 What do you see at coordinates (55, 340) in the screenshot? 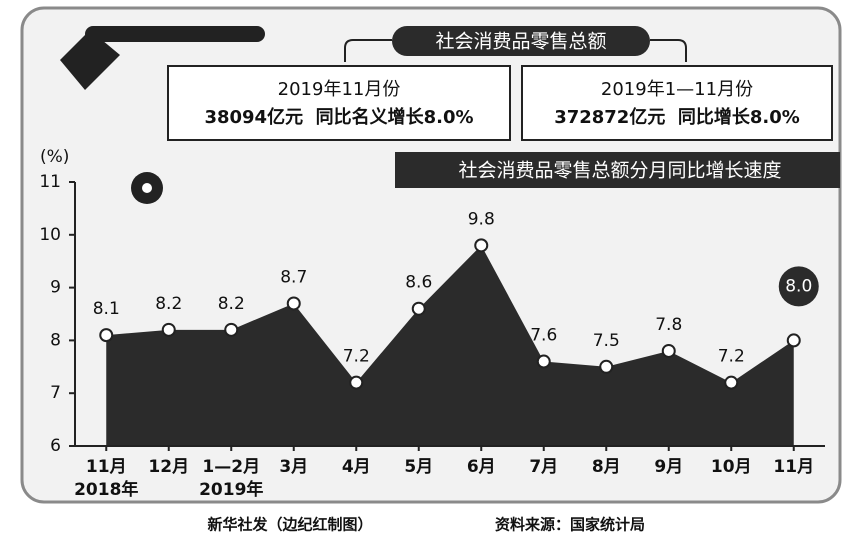
I see `y-tick-label: 8` at bounding box center [55, 340].